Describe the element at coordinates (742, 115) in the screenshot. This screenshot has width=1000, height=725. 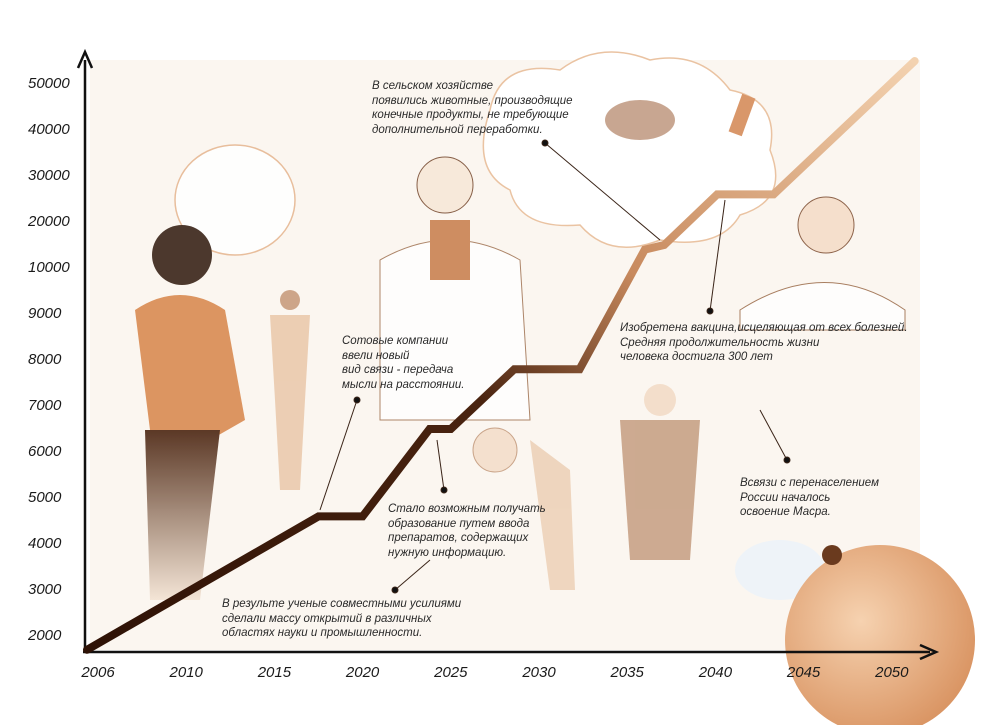
I see `milk-carton-icon` at that location.